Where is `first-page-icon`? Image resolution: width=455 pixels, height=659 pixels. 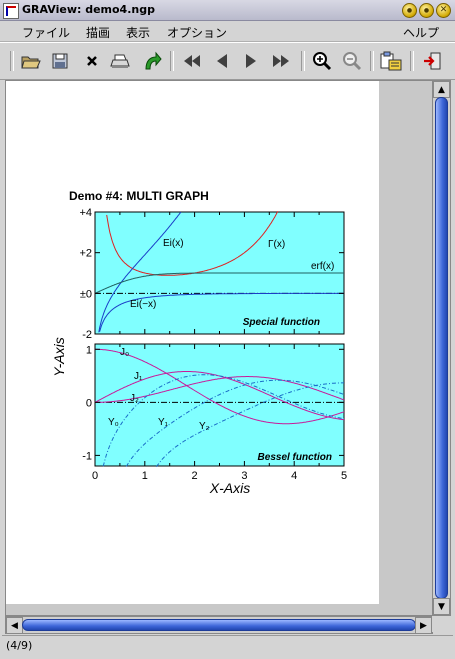
first-page-icon is located at coordinates (192, 61).